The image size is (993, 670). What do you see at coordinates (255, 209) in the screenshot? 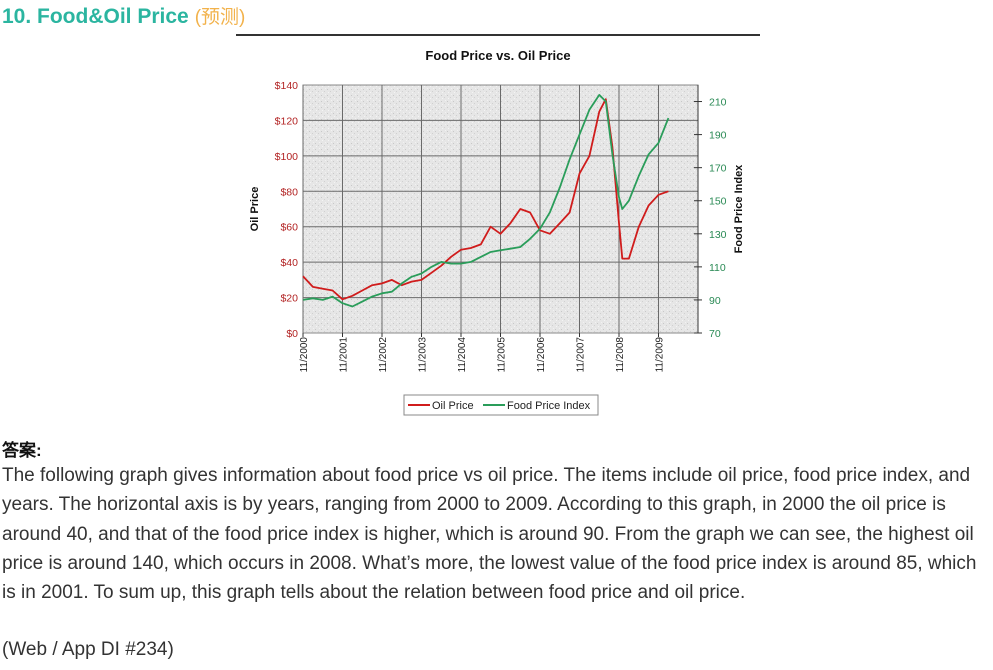
I see `y-axis-label: Oil Price` at bounding box center [255, 209].